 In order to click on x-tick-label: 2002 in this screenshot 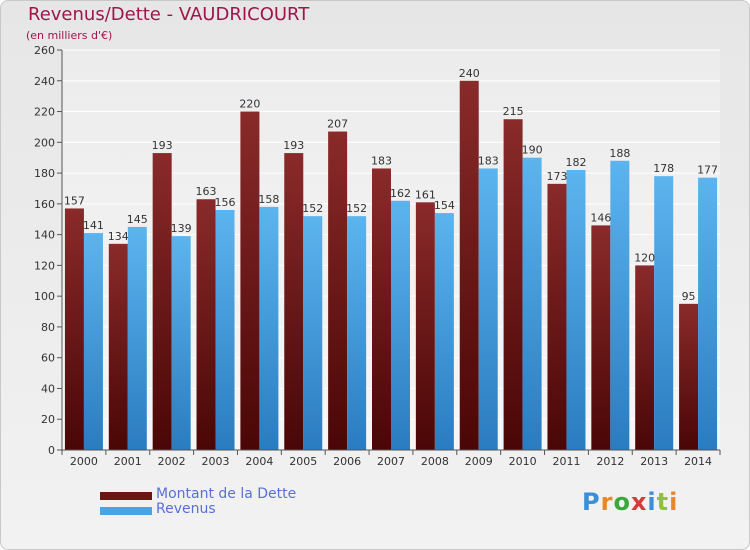, I will do `click(172, 461)`.